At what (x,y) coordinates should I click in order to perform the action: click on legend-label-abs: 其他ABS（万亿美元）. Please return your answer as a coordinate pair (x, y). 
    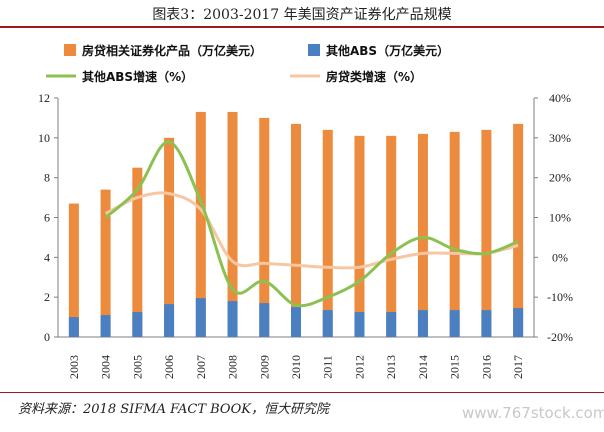
    Looking at the image, I should click on (387, 50).